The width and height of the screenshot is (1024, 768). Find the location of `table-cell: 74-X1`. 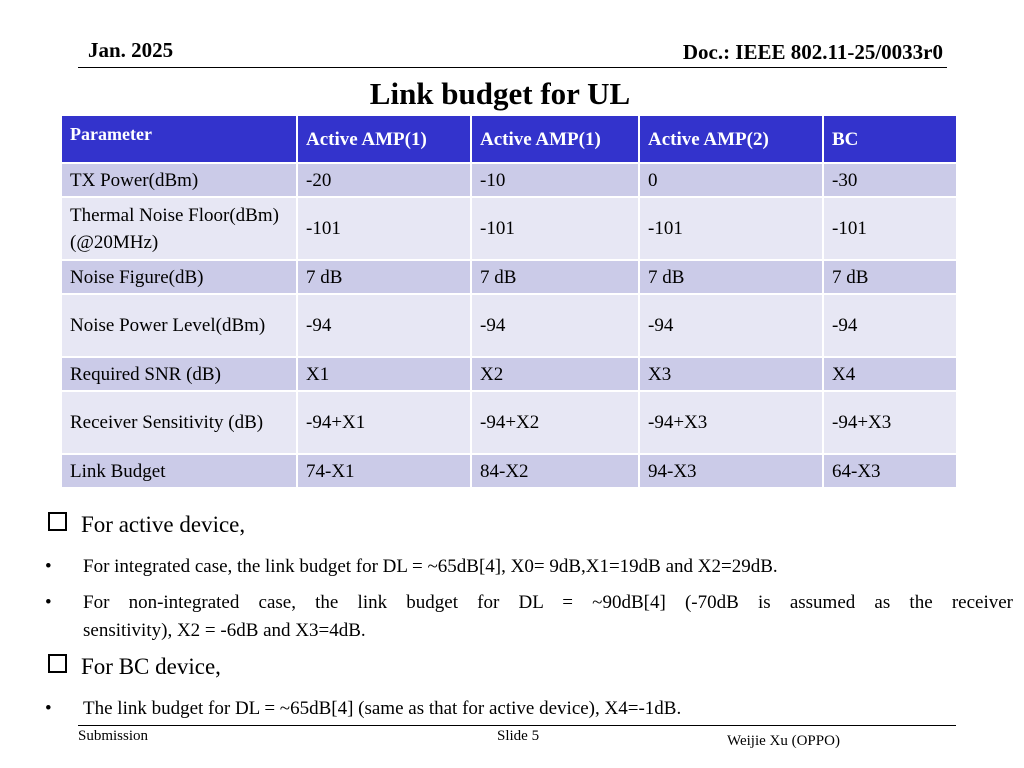

table-cell: 74-X1 is located at coordinates (384, 471).